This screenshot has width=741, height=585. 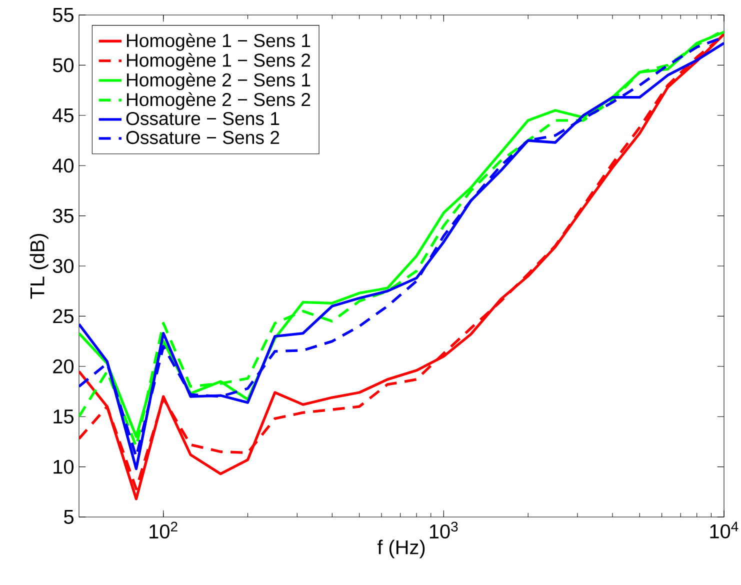 What do you see at coordinates (63, 366) in the screenshot?
I see `y-tick-label: 20` at bounding box center [63, 366].